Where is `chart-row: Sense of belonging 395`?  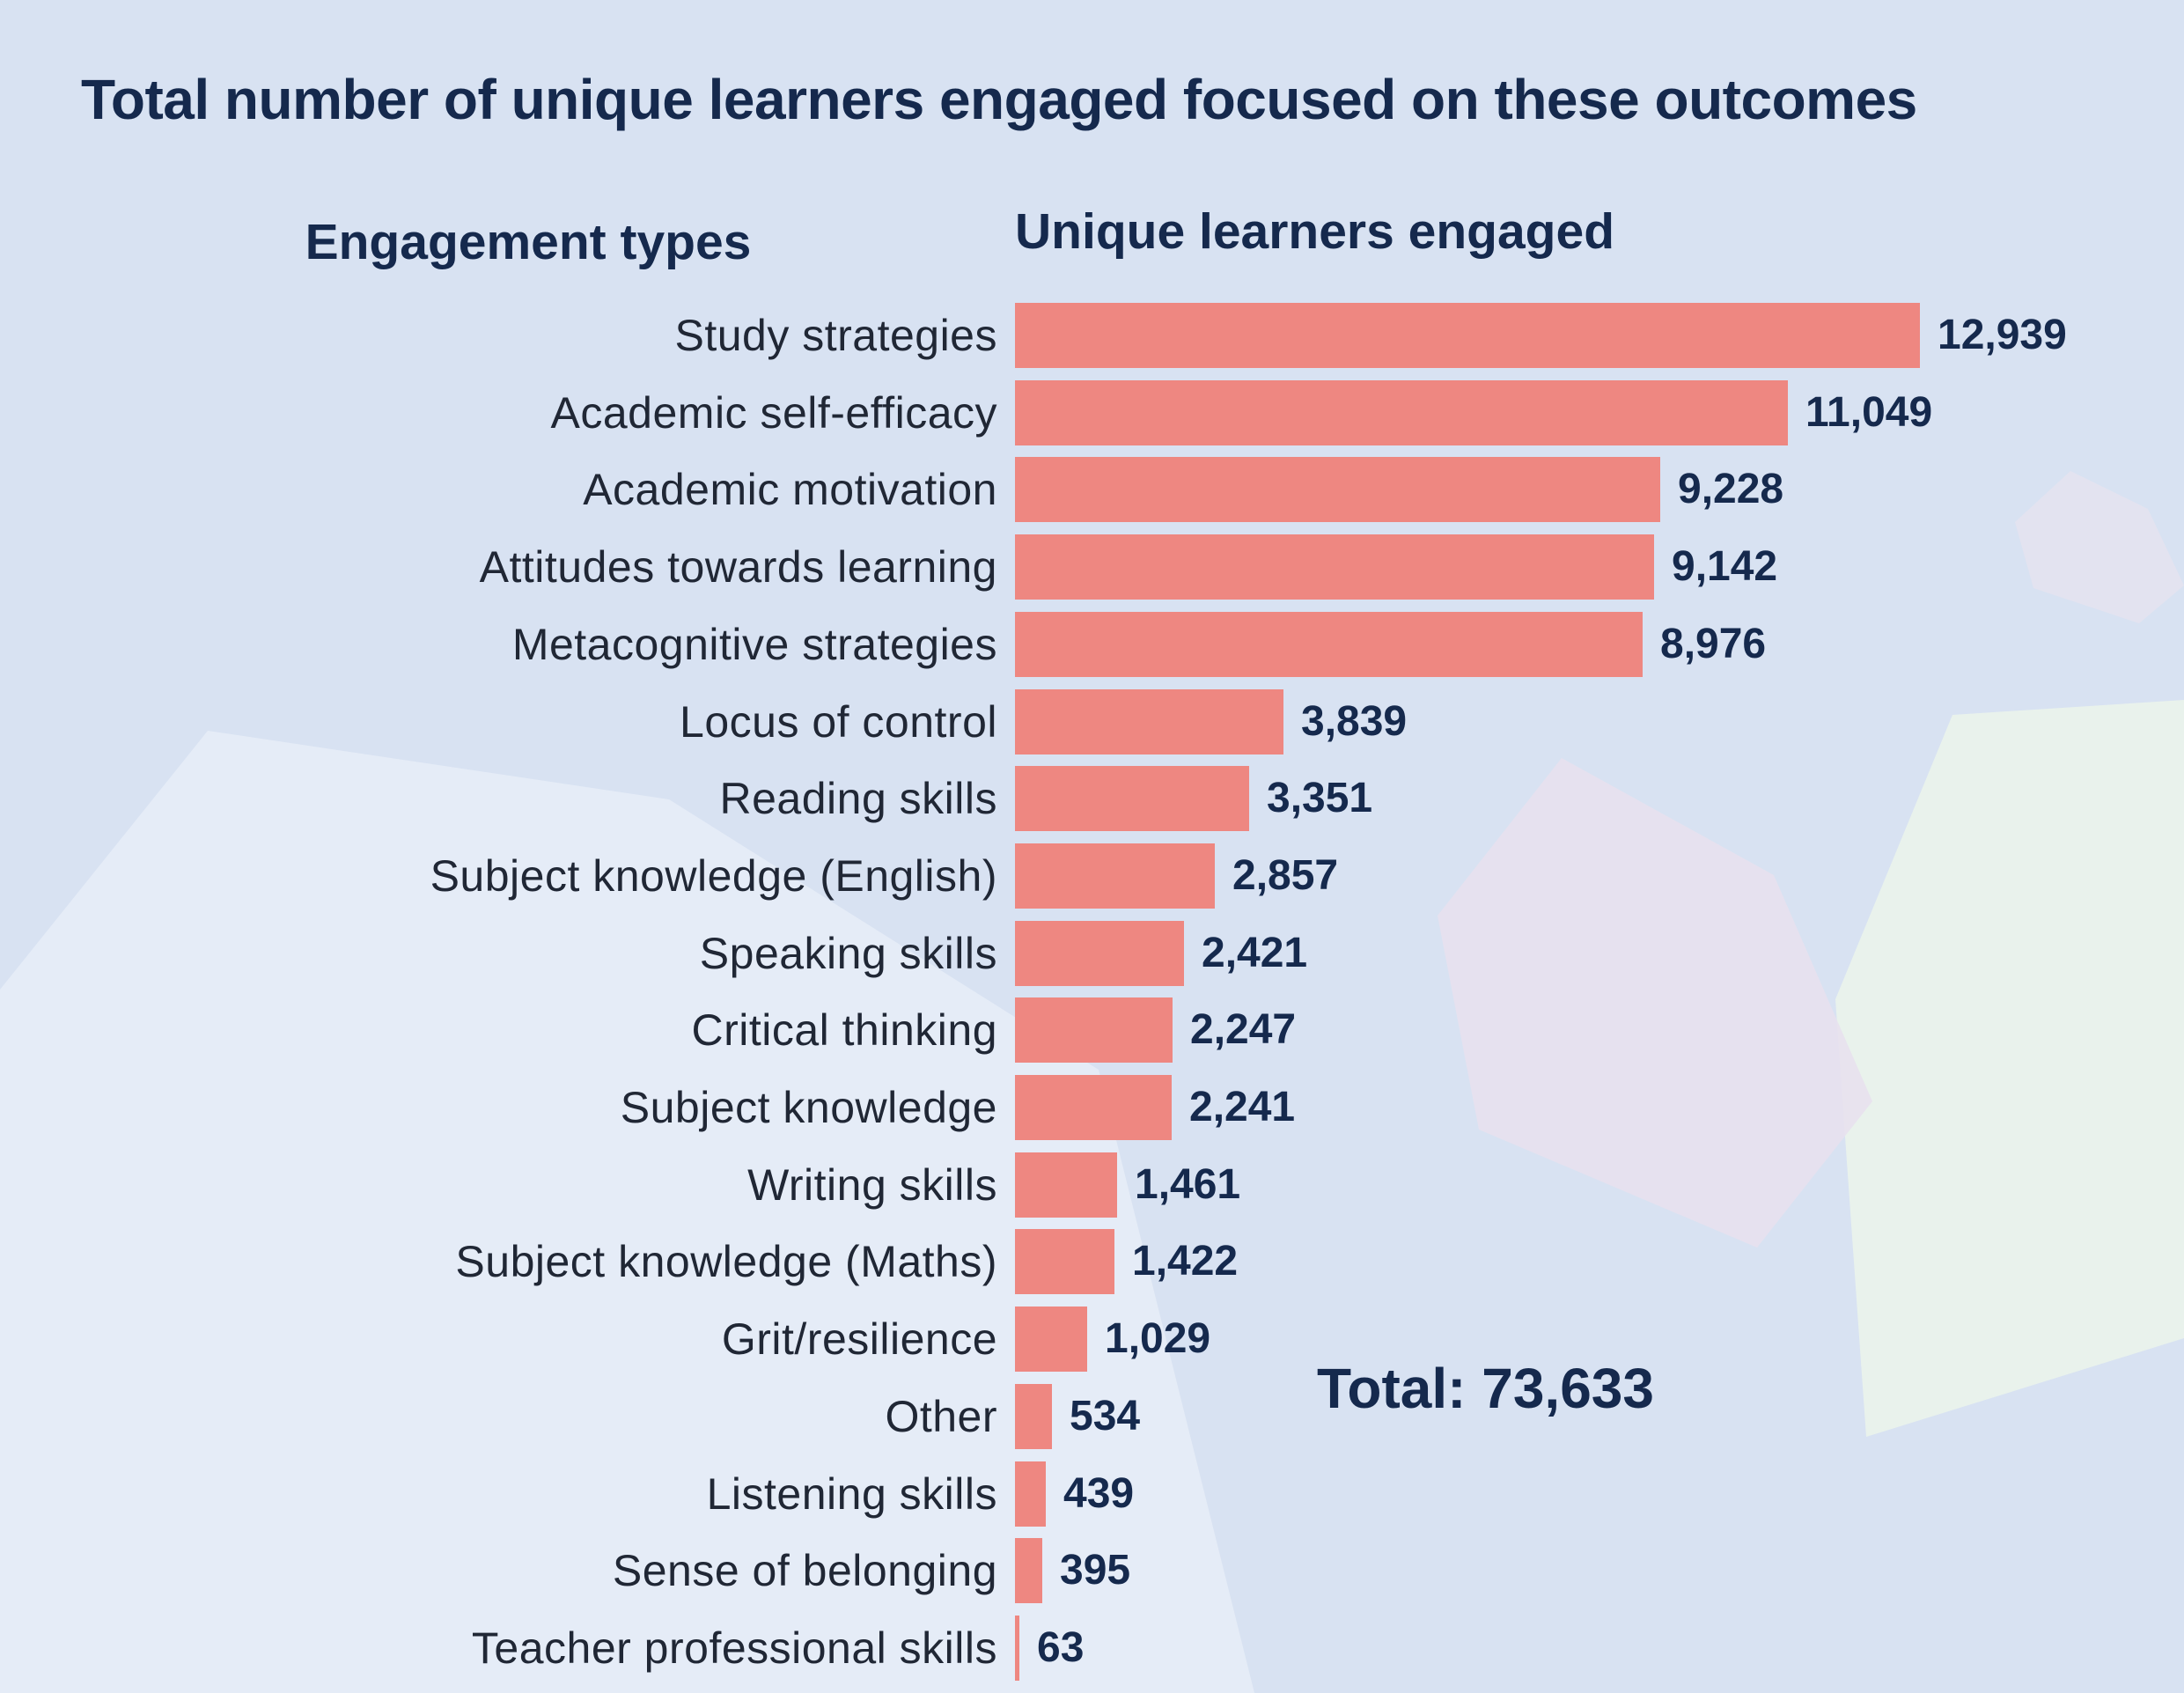
chart-row: Sense of belonging 395 is located at coordinates (1092, 1570).